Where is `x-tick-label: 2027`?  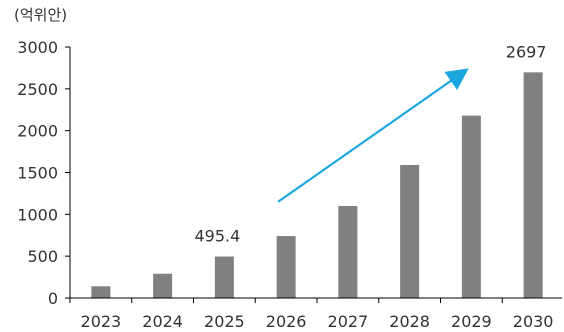 x-tick-label: 2027 is located at coordinates (348, 321).